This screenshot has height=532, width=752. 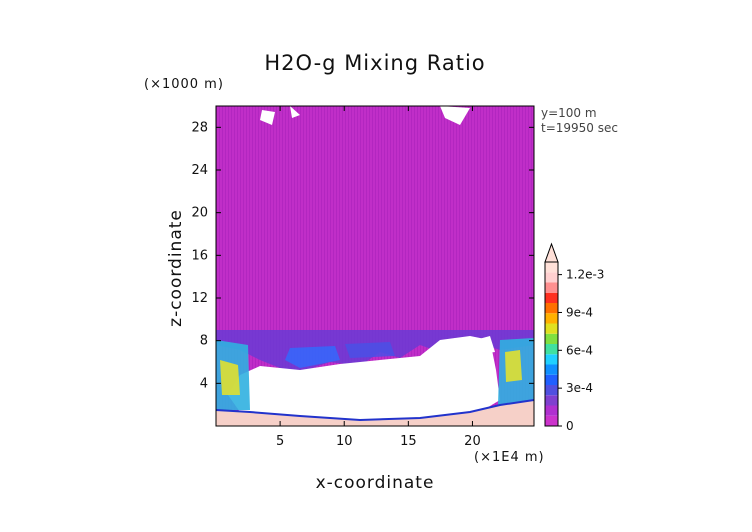 What do you see at coordinates (569, 113) in the screenshot?
I see `annotation-y: y=100 m` at bounding box center [569, 113].